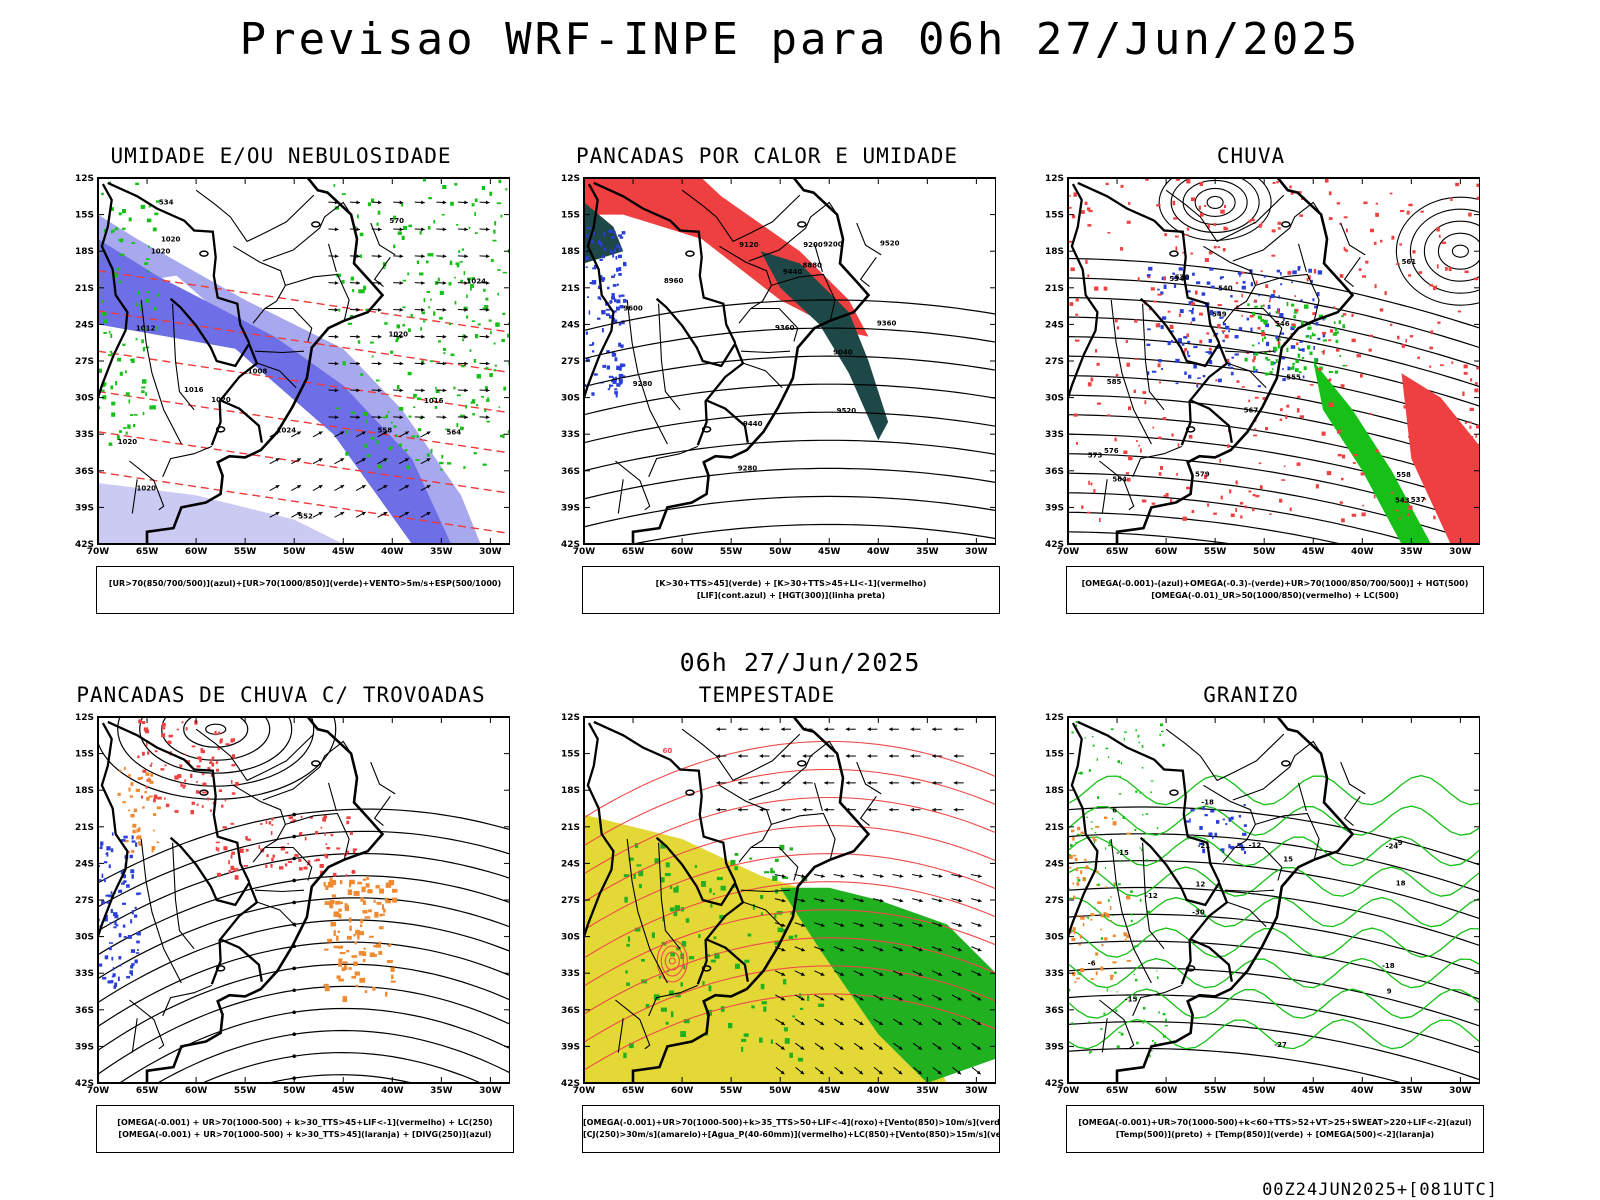  I want to click on panel-title: TEMPESTADE, so click(767, 695).